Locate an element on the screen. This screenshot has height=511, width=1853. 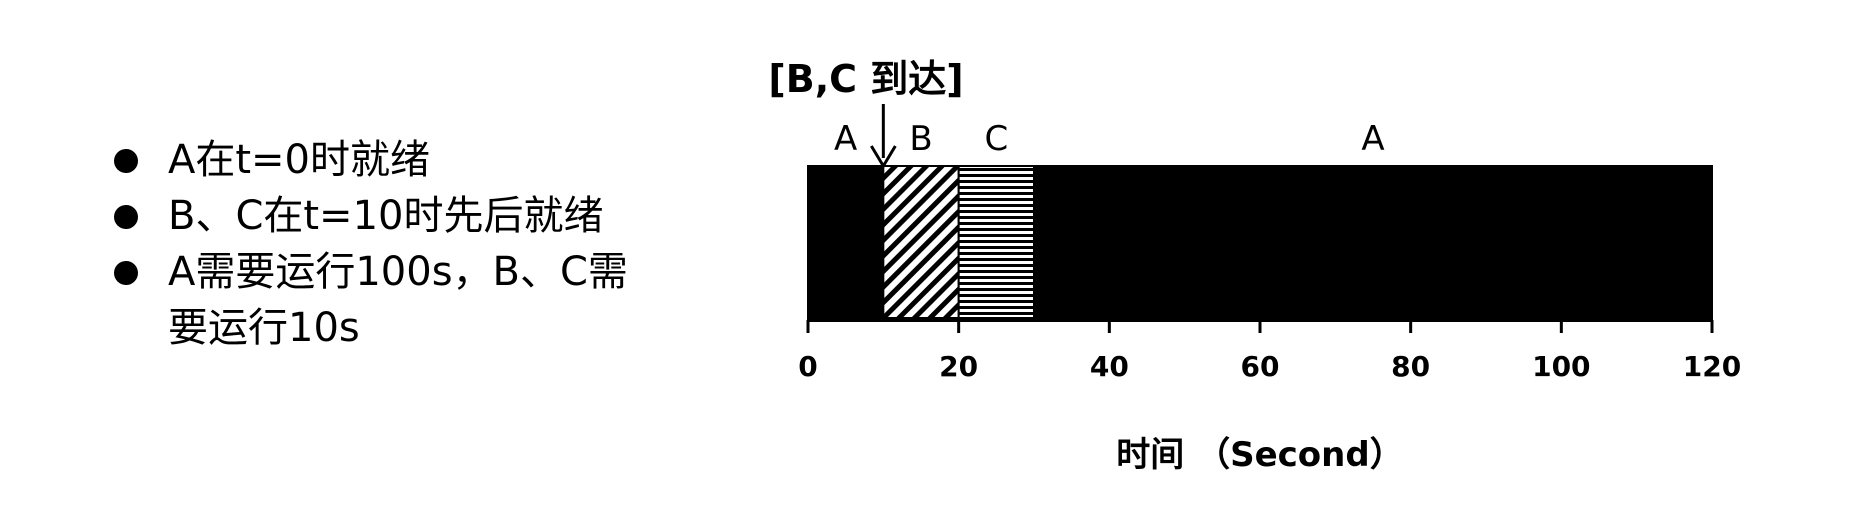
bullet-item-bc-ready: B、C在t=10时先后就绪 is located at coordinates (369, 216).